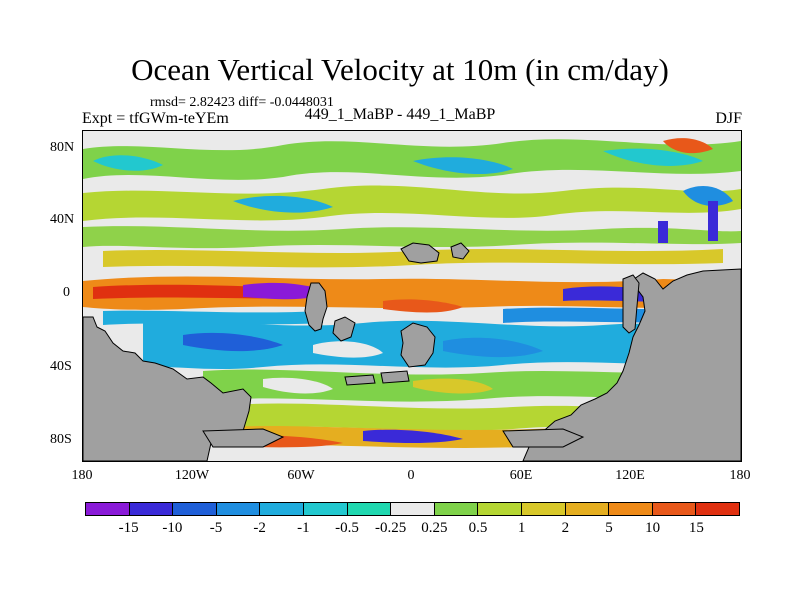 The height and width of the screenshot is (600, 800). Describe the element at coordinates (172, 528) in the screenshot. I see `colorbar-label: -10` at that location.